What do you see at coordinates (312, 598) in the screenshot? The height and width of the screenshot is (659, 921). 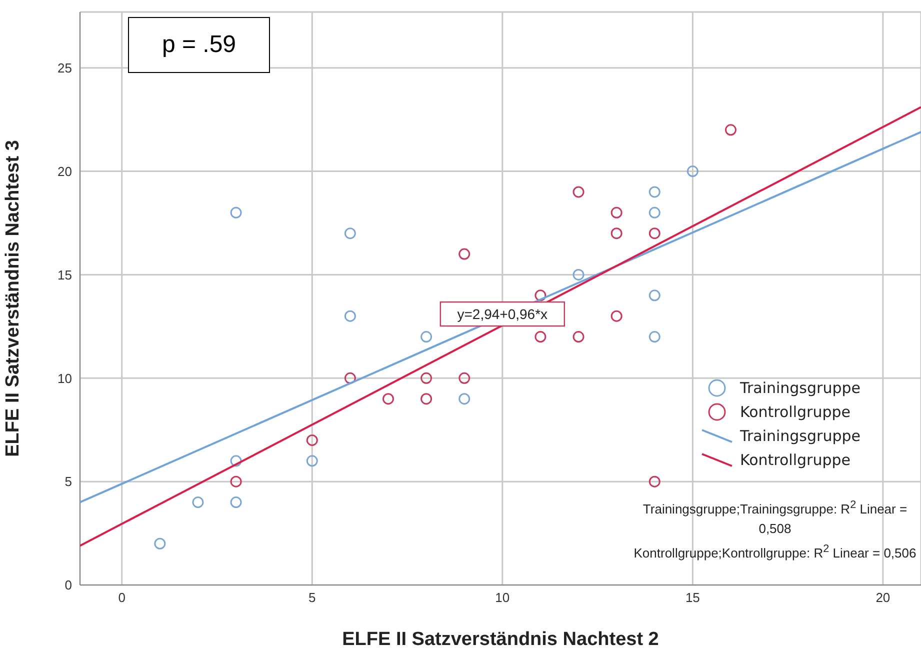 I see `x-tick-label: 5` at bounding box center [312, 598].